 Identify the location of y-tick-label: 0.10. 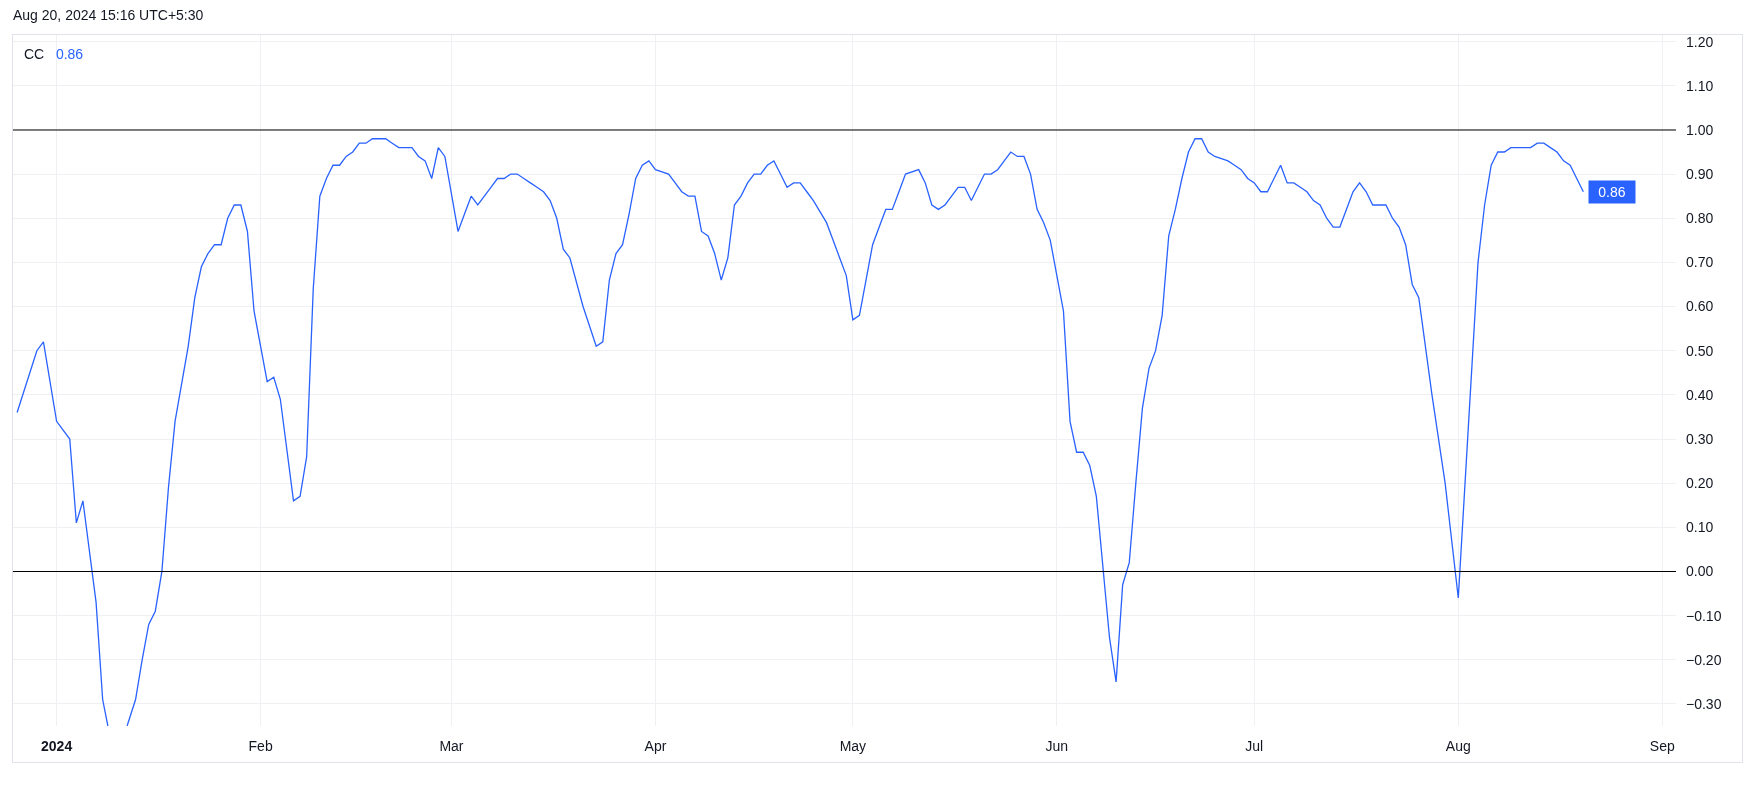
(1700, 527).